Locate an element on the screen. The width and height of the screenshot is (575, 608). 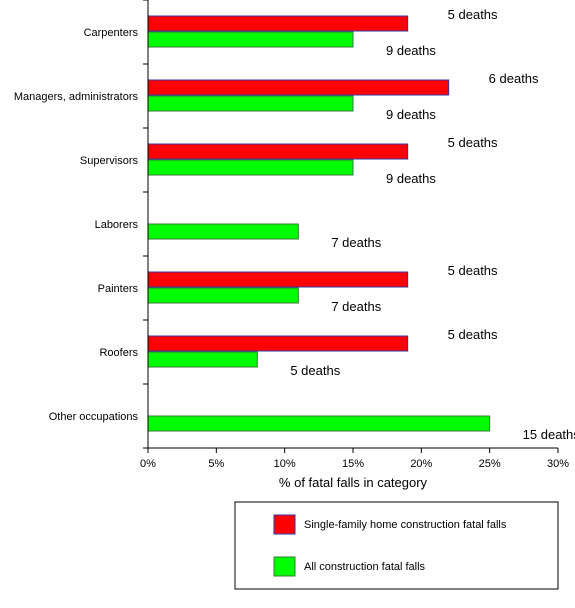
x-tick-label: 30% is located at coordinates (558, 464).